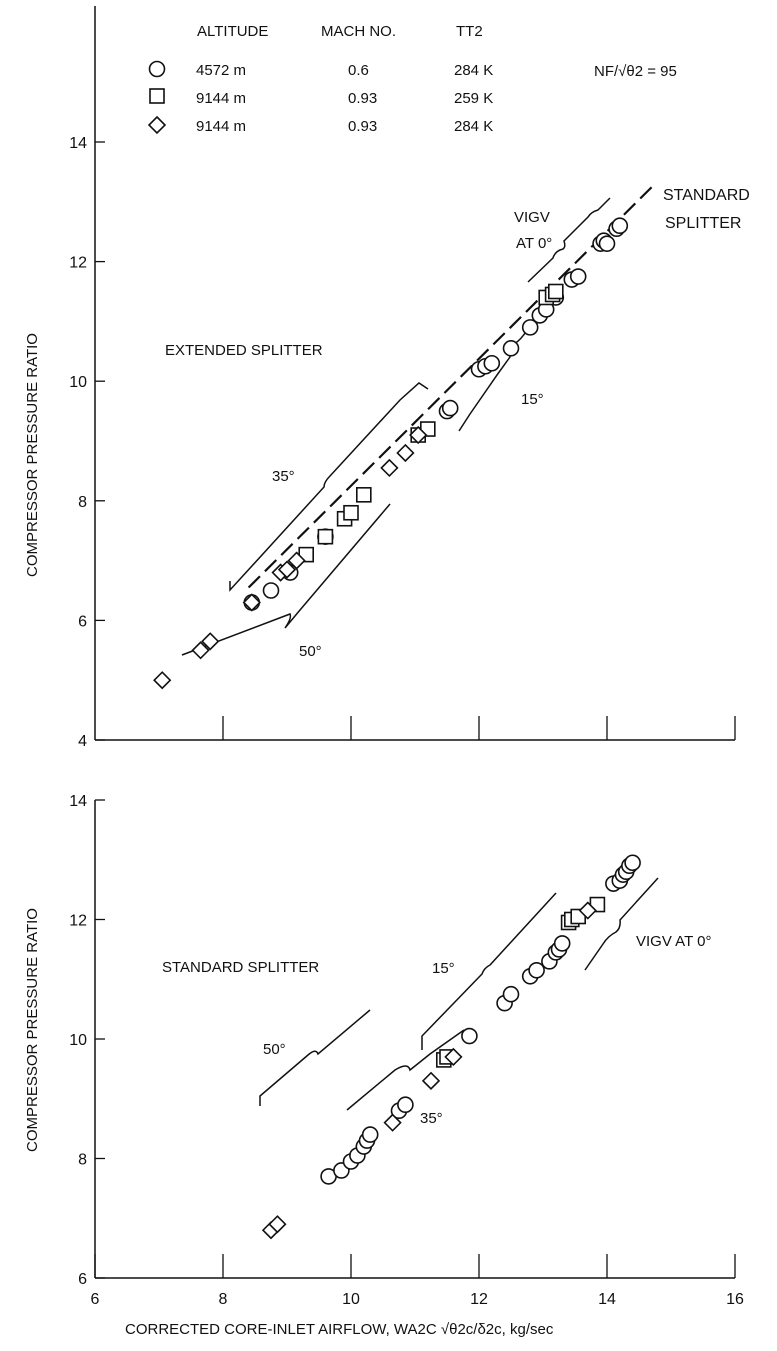  What do you see at coordinates (479, 728) in the screenshot?
I see `top-x-ticks` at bounding box center [479, 728].